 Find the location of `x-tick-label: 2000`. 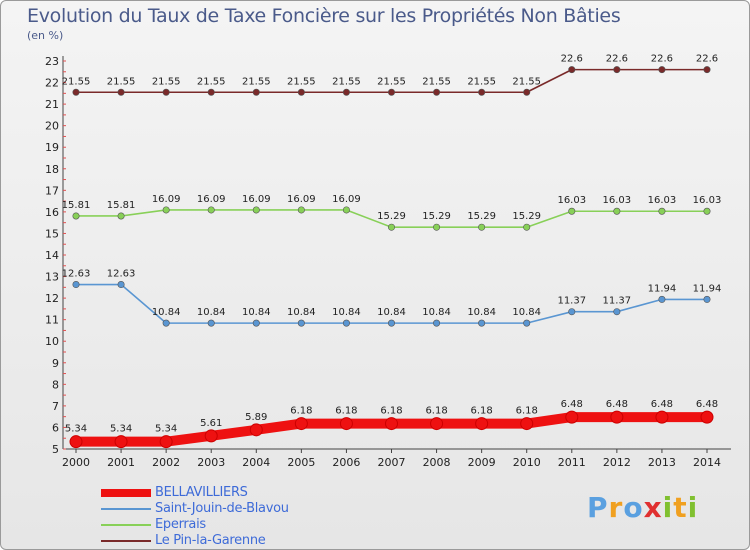

x-tick-label: 2000 is located at coordinates (76, 462).